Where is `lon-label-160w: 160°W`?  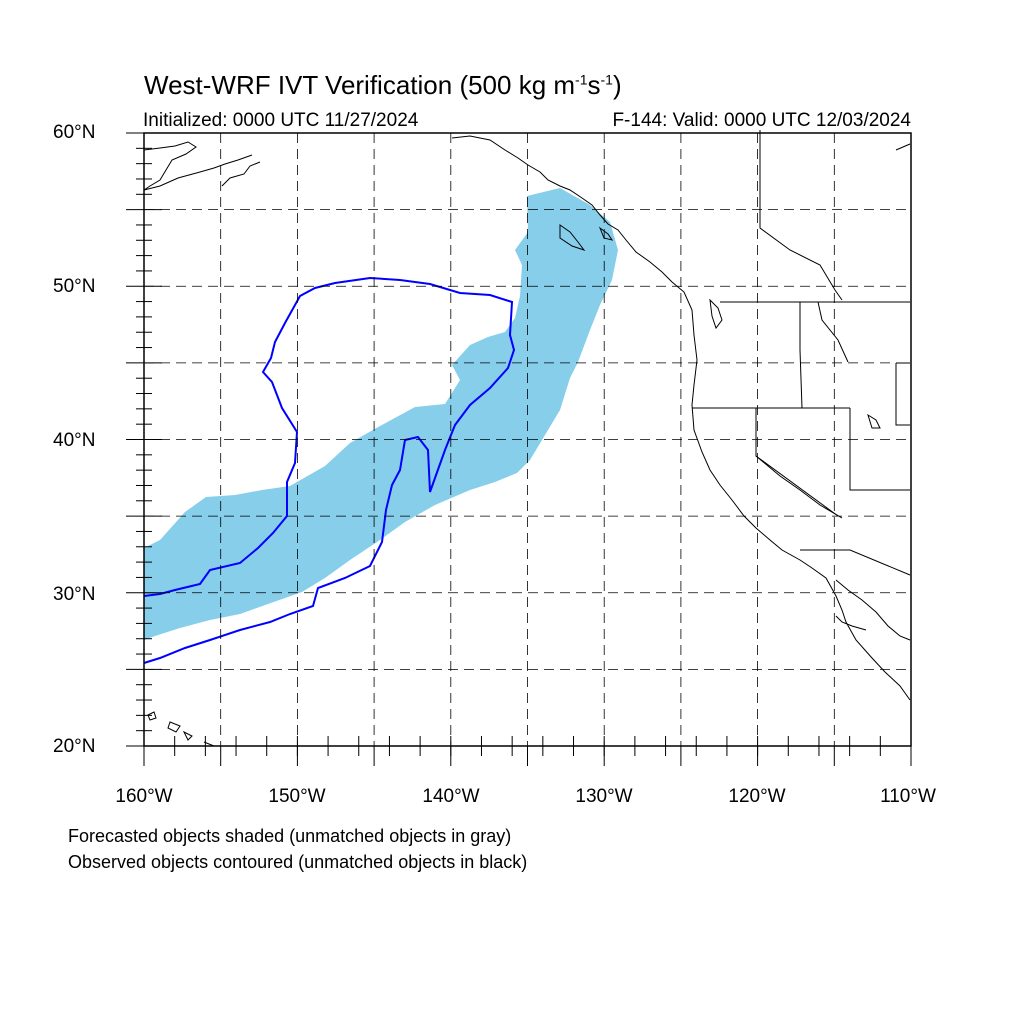
lon-label-160w: 160°W is located at coordinates (144, 796).